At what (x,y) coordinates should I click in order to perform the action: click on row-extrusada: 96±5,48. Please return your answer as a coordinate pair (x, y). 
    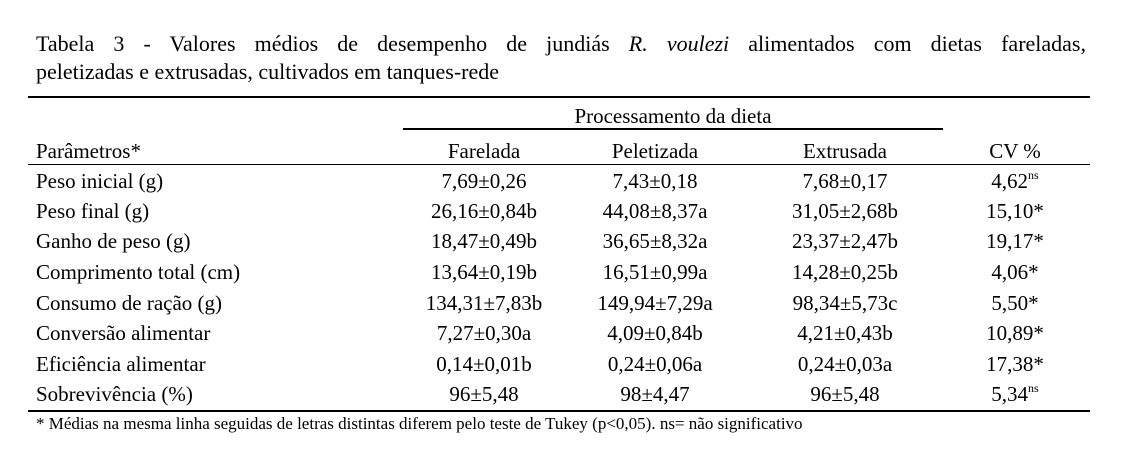
    Looking at the image, I should click on (845, 394).